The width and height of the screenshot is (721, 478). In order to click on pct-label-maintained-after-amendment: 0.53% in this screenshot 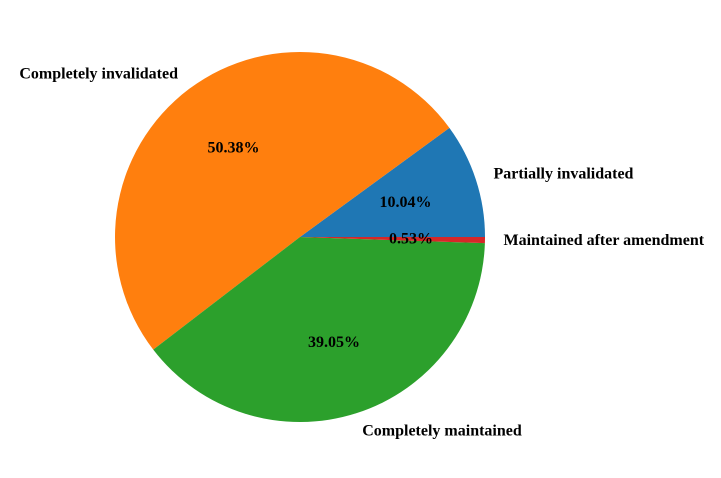, I will do `click(411, 238)`.